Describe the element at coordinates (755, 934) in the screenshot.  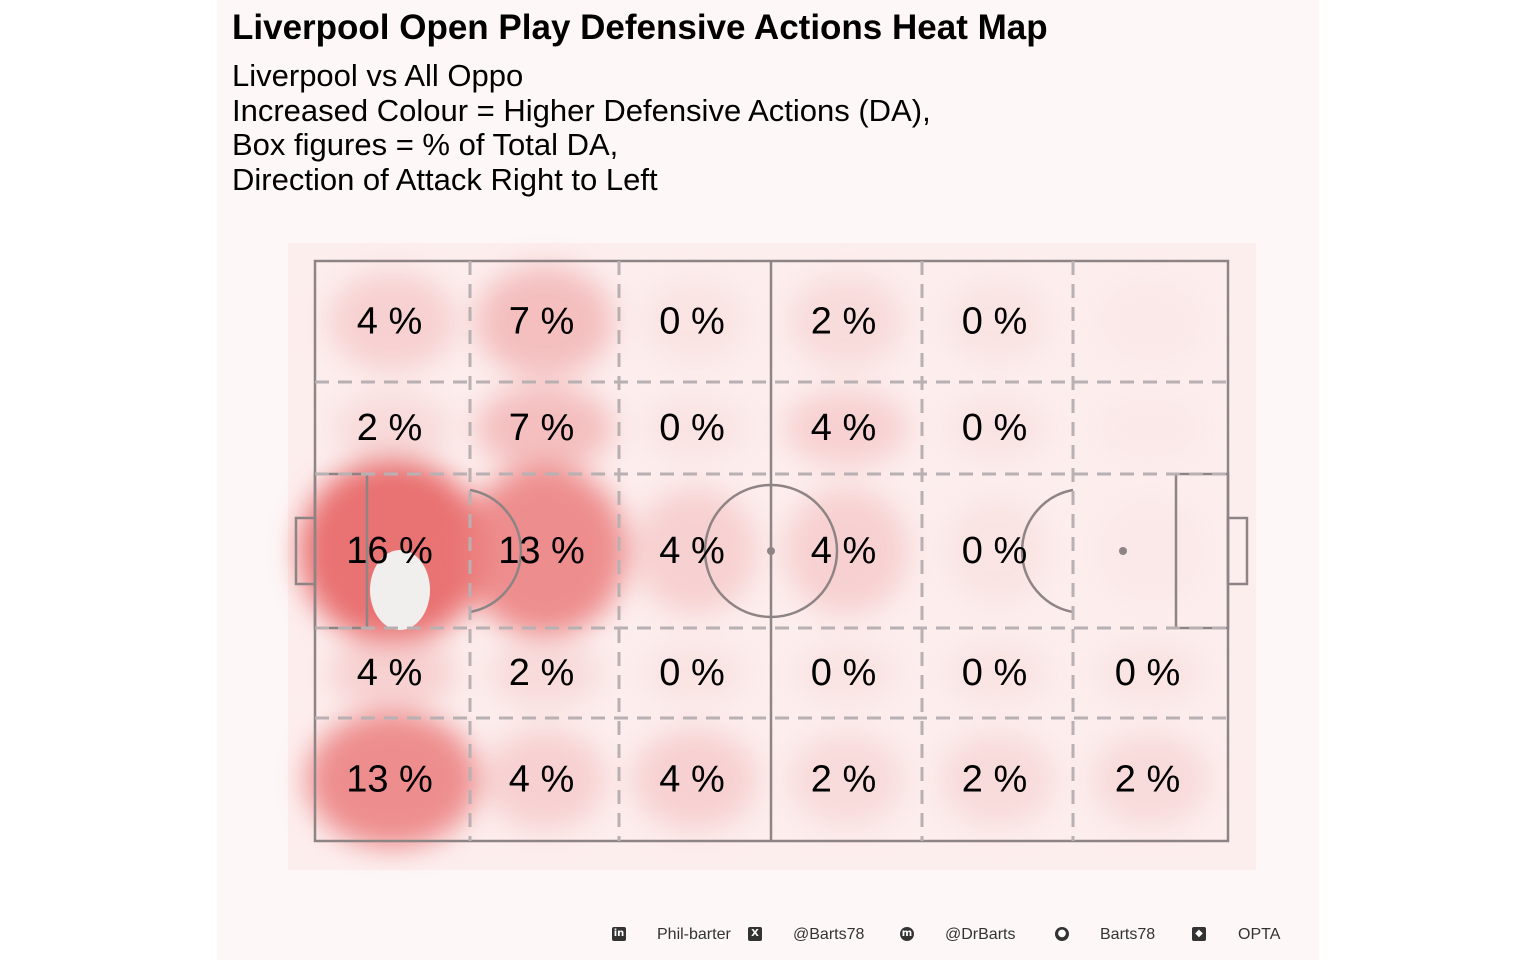
I see `x-twitter-icon: X` at that location.